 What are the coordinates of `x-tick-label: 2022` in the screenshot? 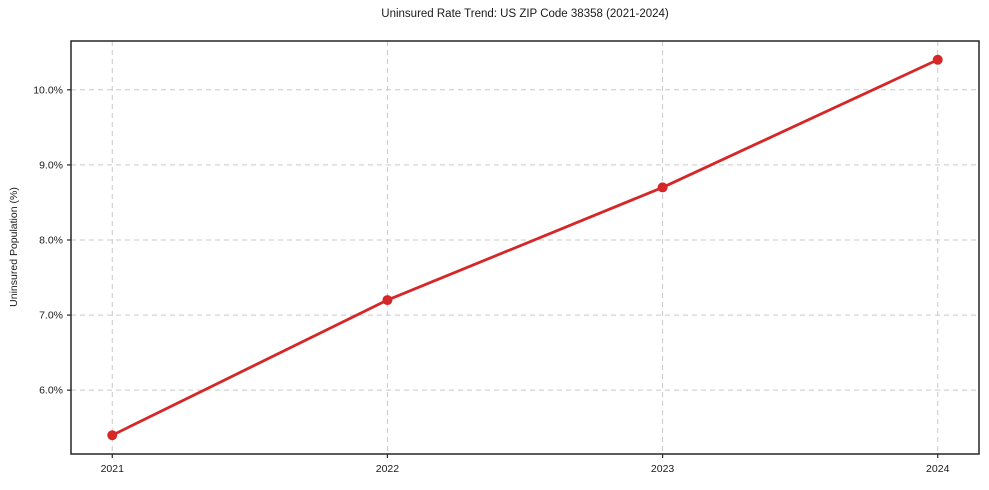 It's located at (388, 469).